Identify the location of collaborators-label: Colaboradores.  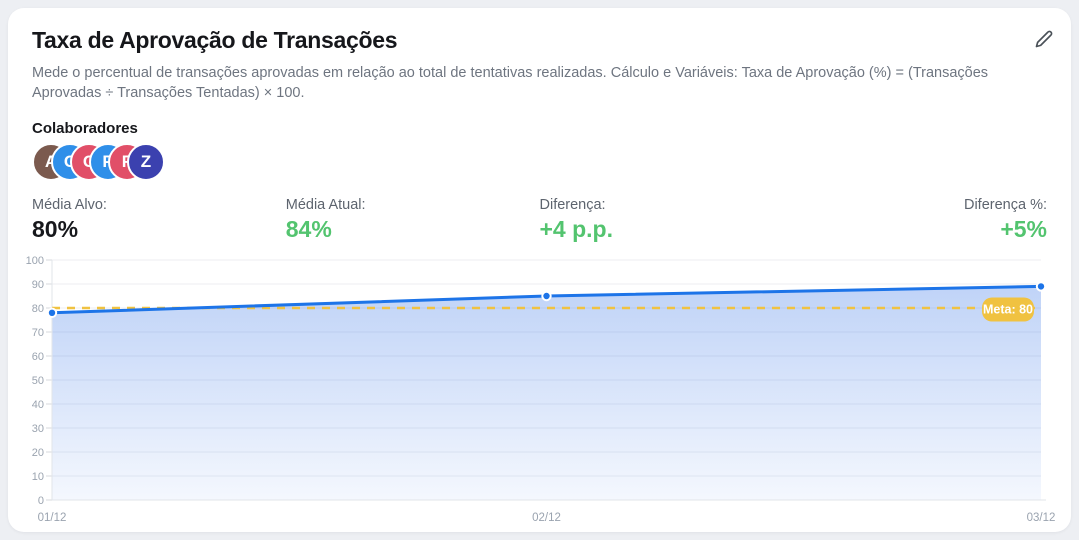
(85, 128).